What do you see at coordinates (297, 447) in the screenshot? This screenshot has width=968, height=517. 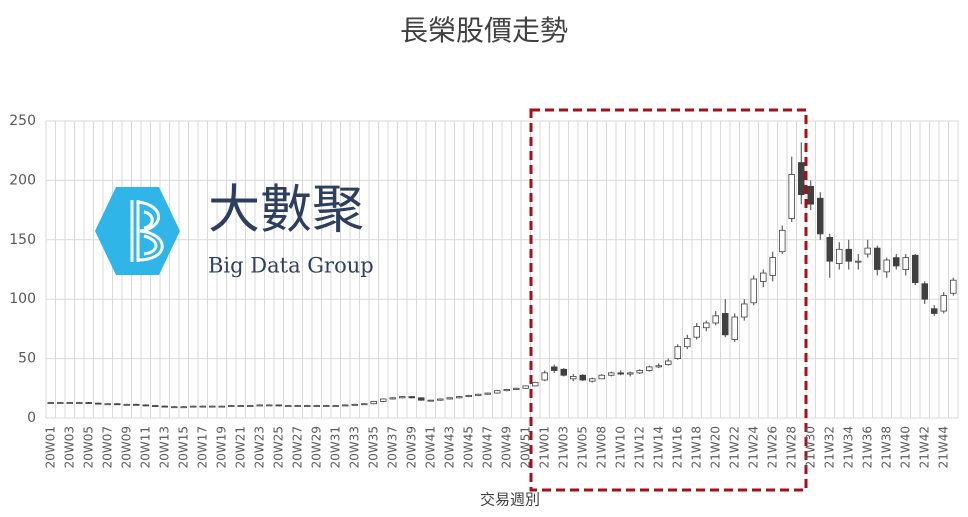 I see `x-tick-label: 20W27` at bounding box center [297, 447].